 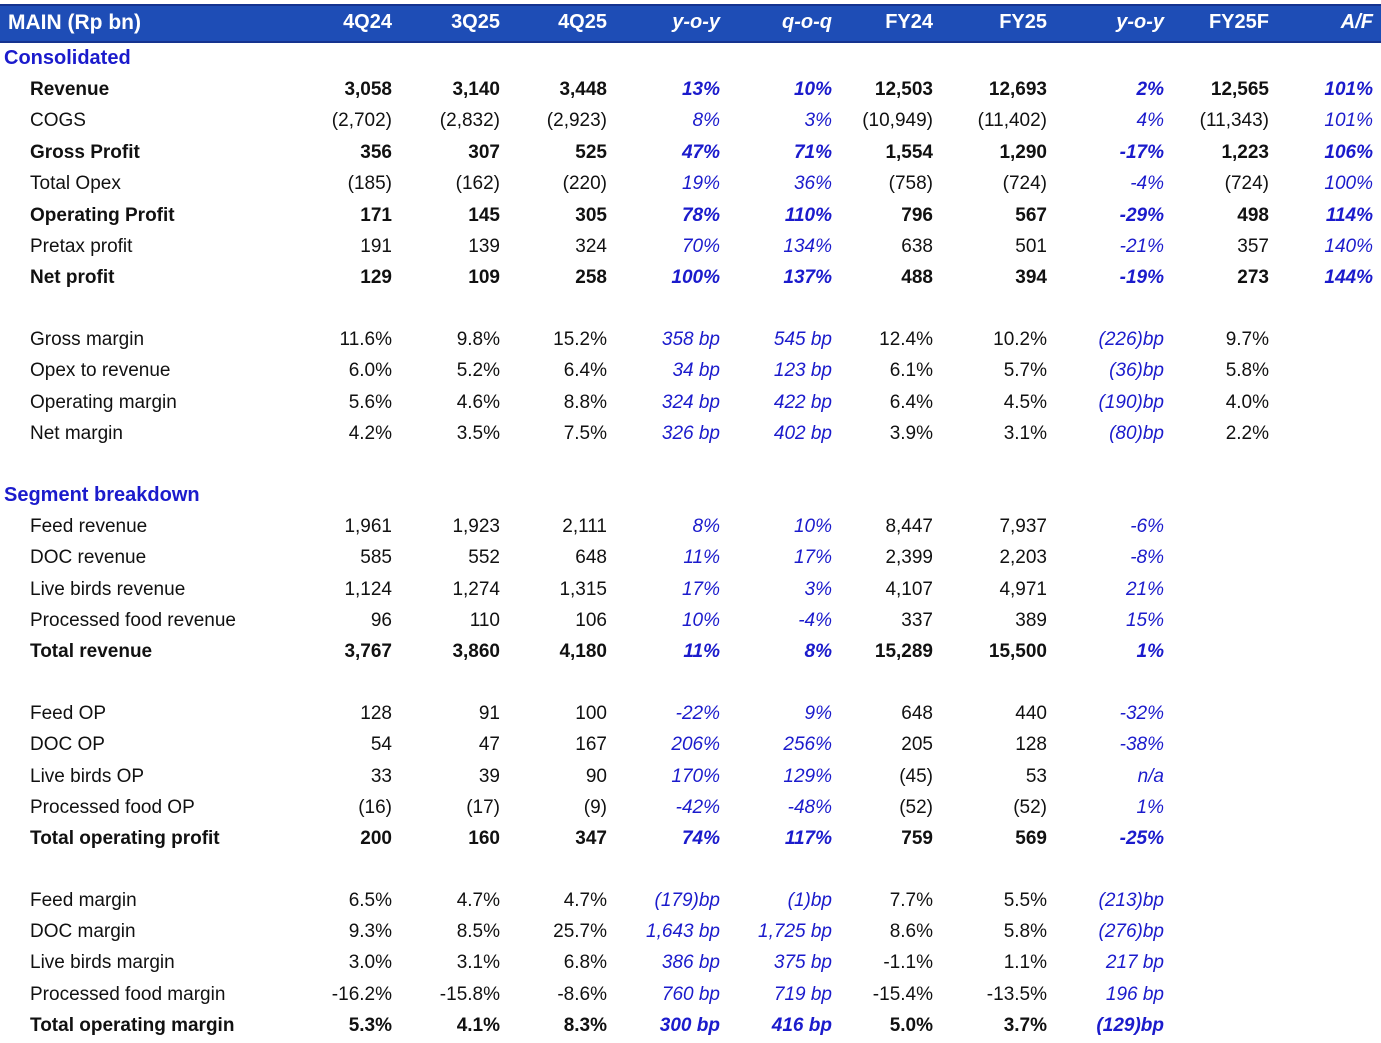 What do you see at coordinates (85, 152) in the screenshot?
I see `row-label: Gross Profit` at bounding box center [85, 152].